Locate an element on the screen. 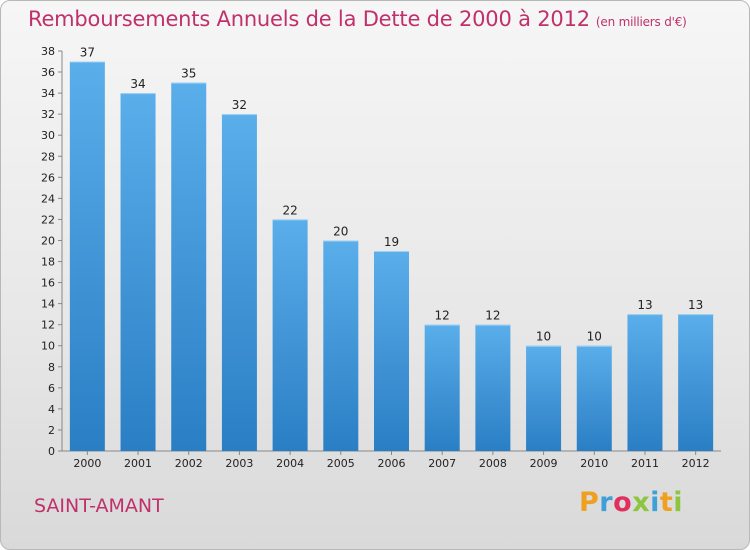 The height and width of the screenshot is (550, 750). data-label: 20 is located at coordinates (340, 231).